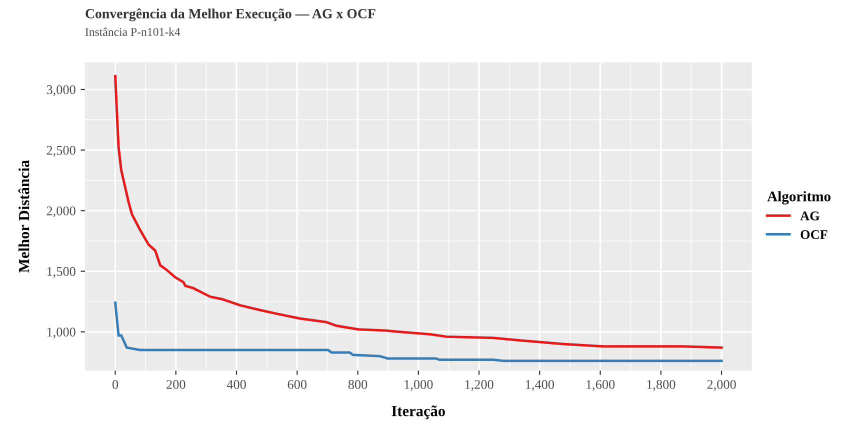 The width and height of the screenshot is (841, 426). Describe the element at coordinates (810, 216) in the screenshot. I see `legend-label: AG` at that location.